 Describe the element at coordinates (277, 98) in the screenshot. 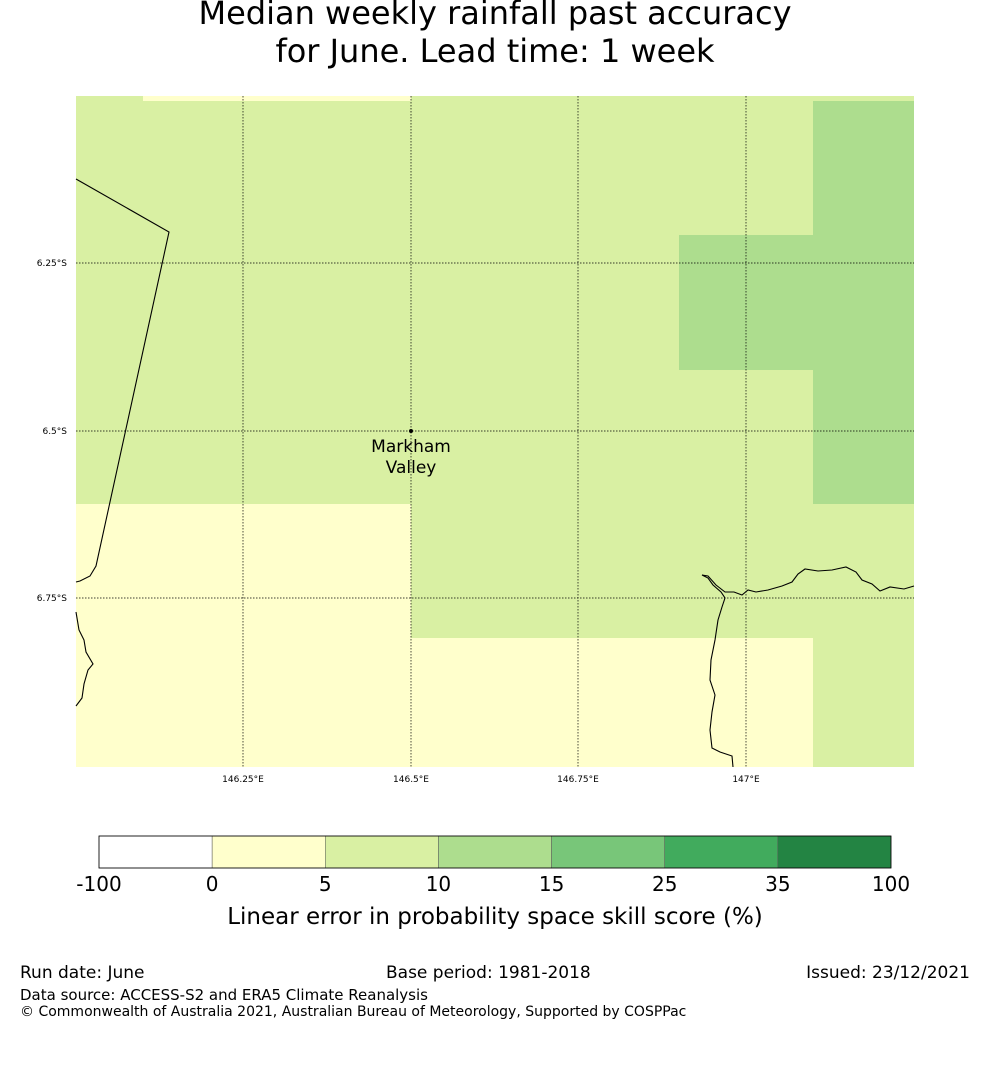

I see `skill-cell-top-strip` at that location.